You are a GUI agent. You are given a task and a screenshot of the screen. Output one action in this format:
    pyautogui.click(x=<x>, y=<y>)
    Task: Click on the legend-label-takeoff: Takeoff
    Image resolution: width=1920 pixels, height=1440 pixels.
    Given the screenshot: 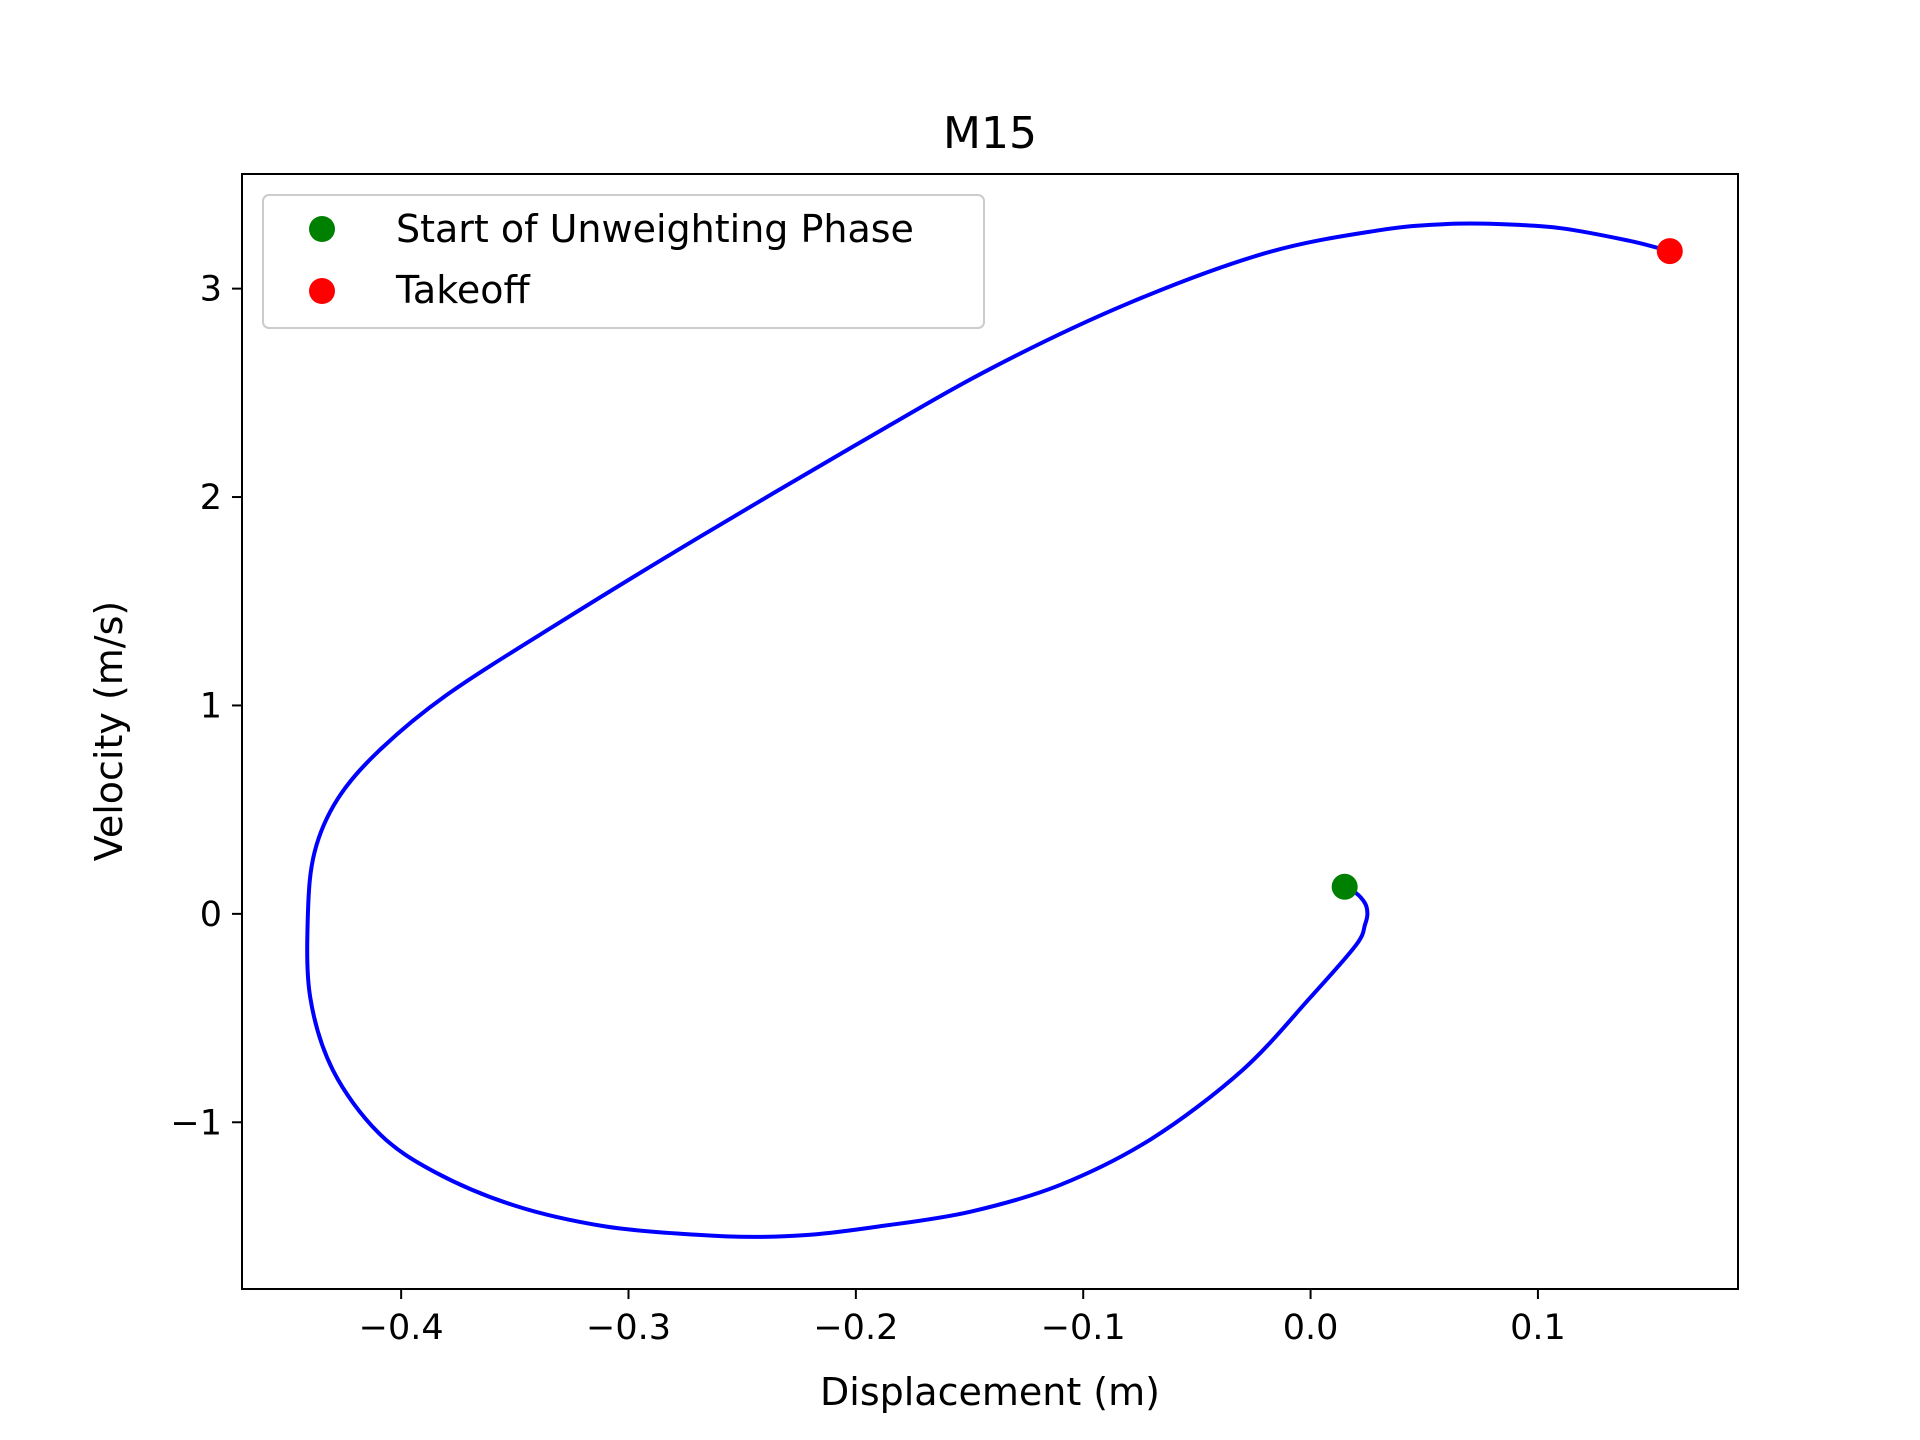 What is the action you would take?
    pyautogui.click(x=462, y=290)
    